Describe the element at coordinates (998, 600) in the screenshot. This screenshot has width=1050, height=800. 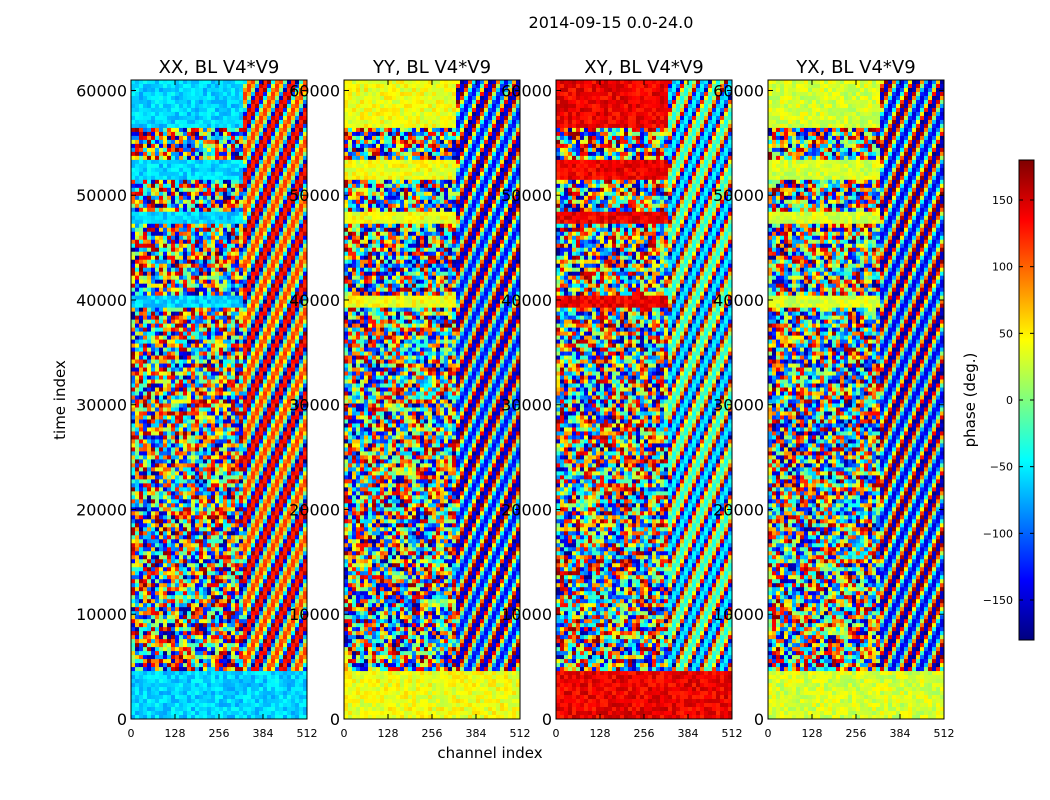
I see `colorbar-tick-label: −150` at that location.